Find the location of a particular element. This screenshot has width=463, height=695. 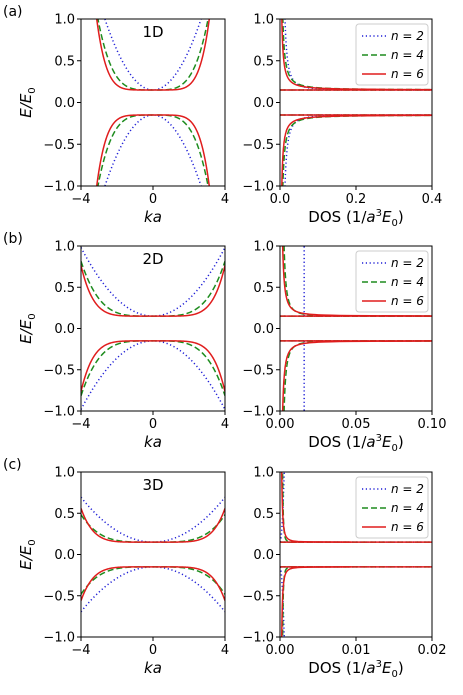

x-tick-label: 0.2 is located at coordinates (356, 199).